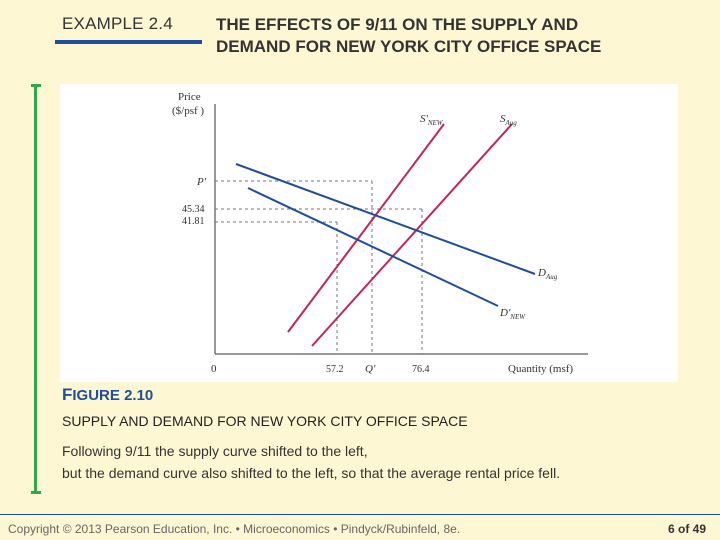 This screenshot has height=540, width=720. What do you see at coordinates (512, 314) in the screenshot?
I see `label-d-prime-new: D'NEW` at bounding box center [512, 314].